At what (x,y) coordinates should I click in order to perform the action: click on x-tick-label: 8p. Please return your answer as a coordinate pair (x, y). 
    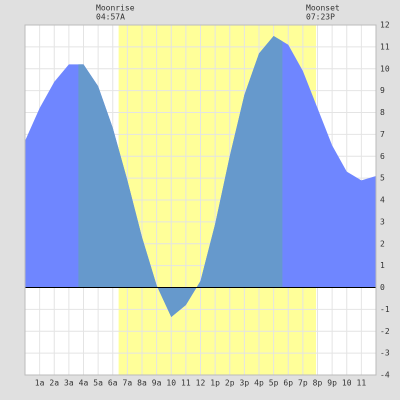
    Looking at the image, I should click on (318, 383).